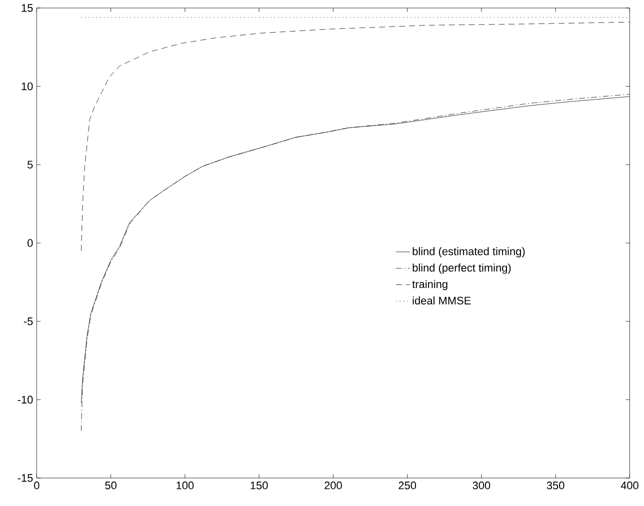 The width and height of the screenshot is (644, 506). Describe the element at coordinates (30, 164) in the screenshot. I see `y-tick-label: 5` at that location.